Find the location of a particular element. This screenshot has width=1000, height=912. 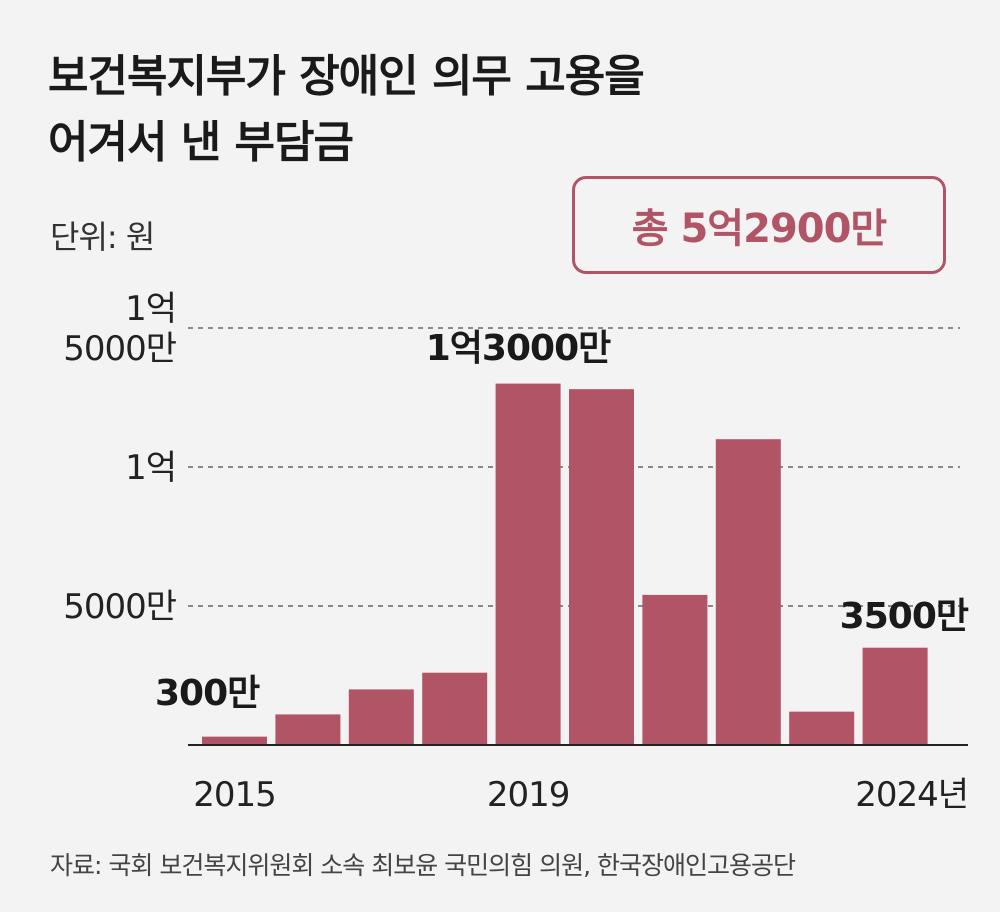

source-note: 자료: 국회 보건복지위원회 소속 최보윤 국민의힘 의원, 한국장애인고용공단 is located at coordinates (423, 865).